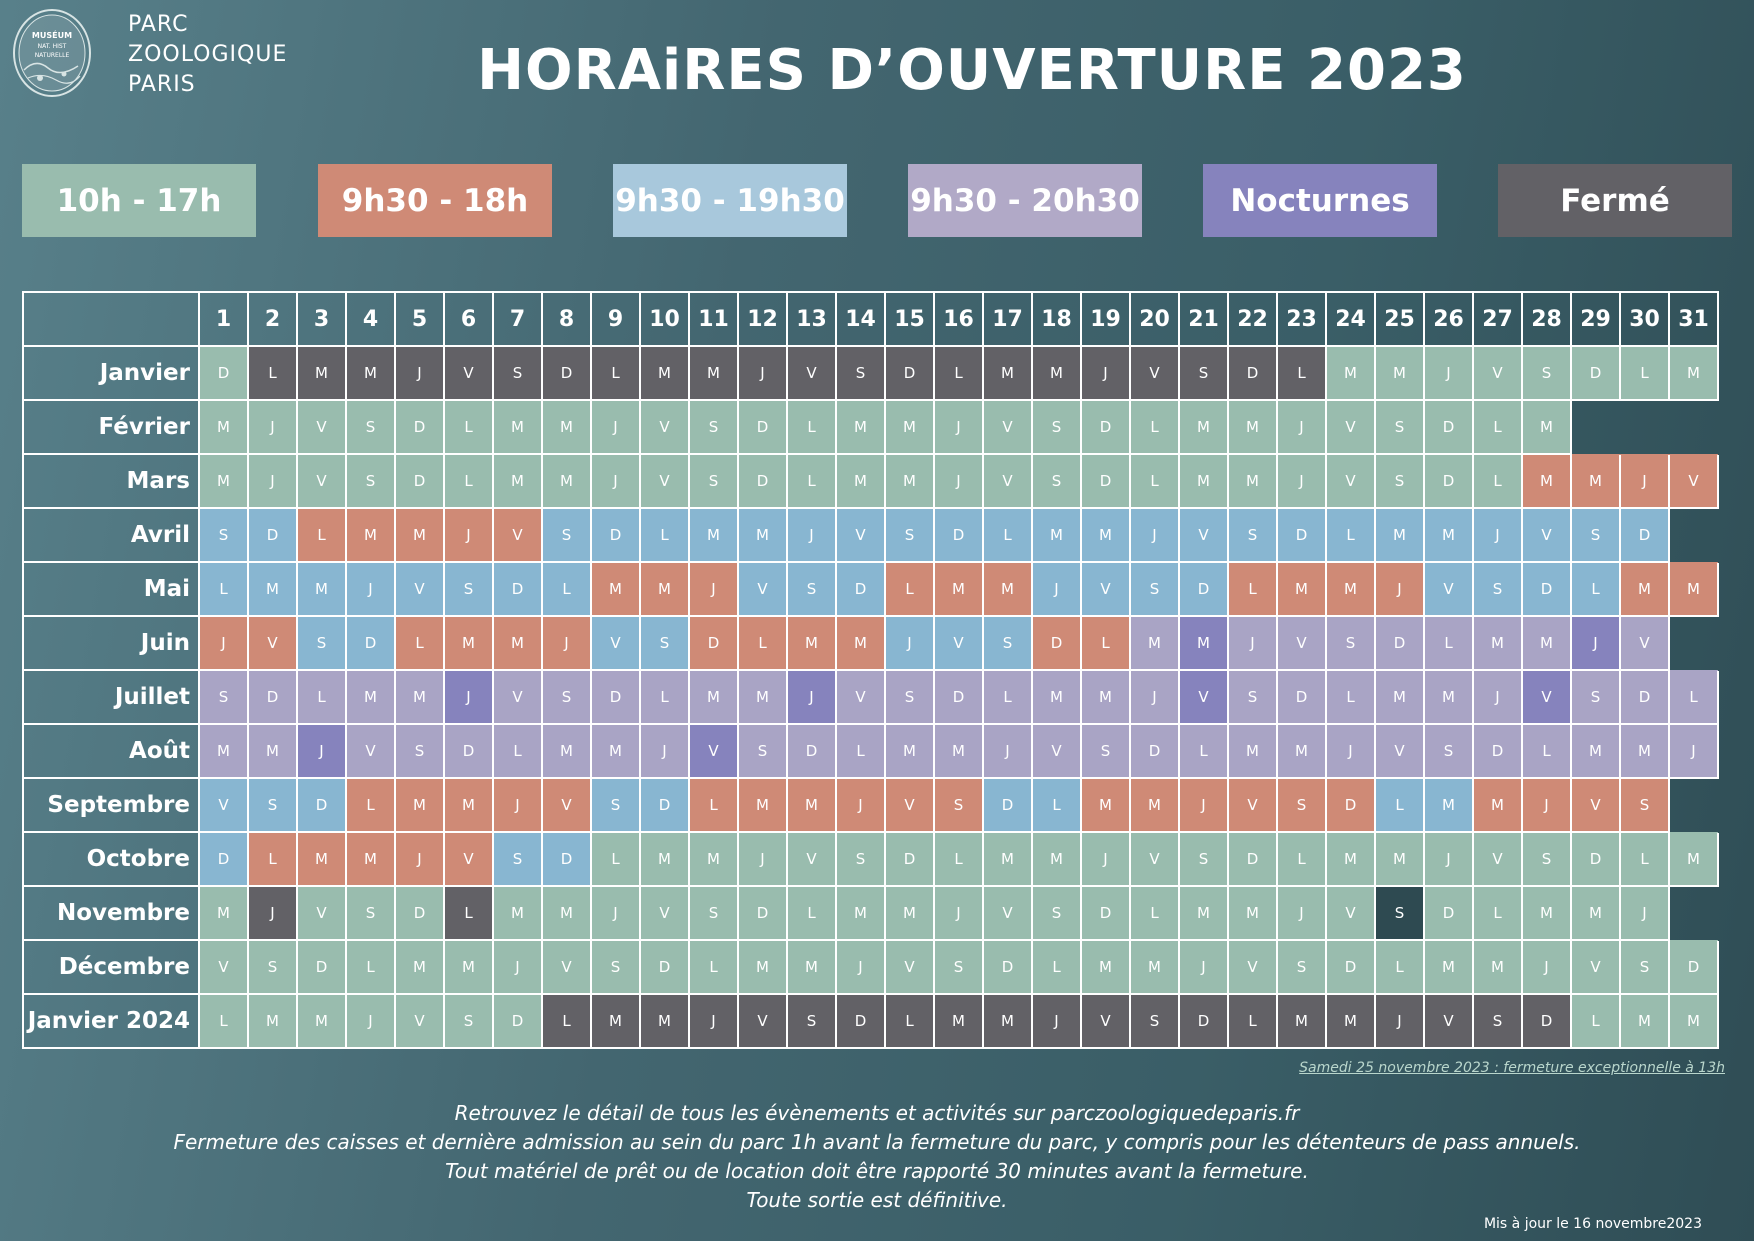 This screenshot has height=1241, width=1754. What do you see at coordinates (419, 319) in the screenshot?
I see `day-header-5: 5` at bounding box center [419, 319].